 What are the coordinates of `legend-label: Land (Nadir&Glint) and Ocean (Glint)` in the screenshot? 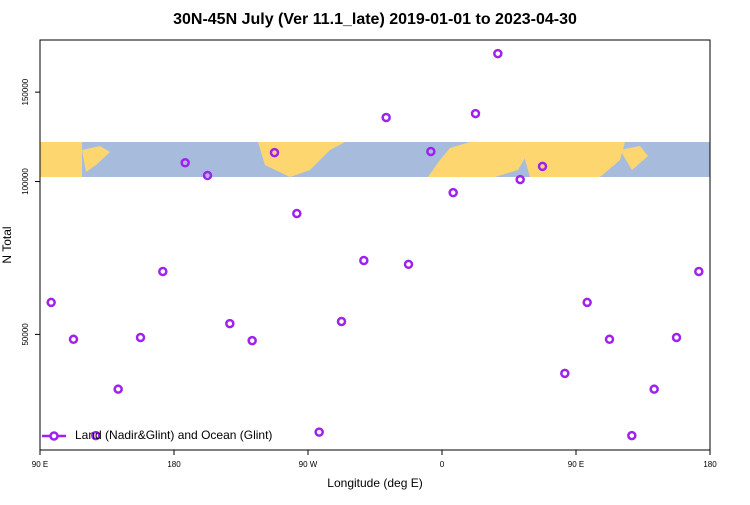 It's located at (173, 435).